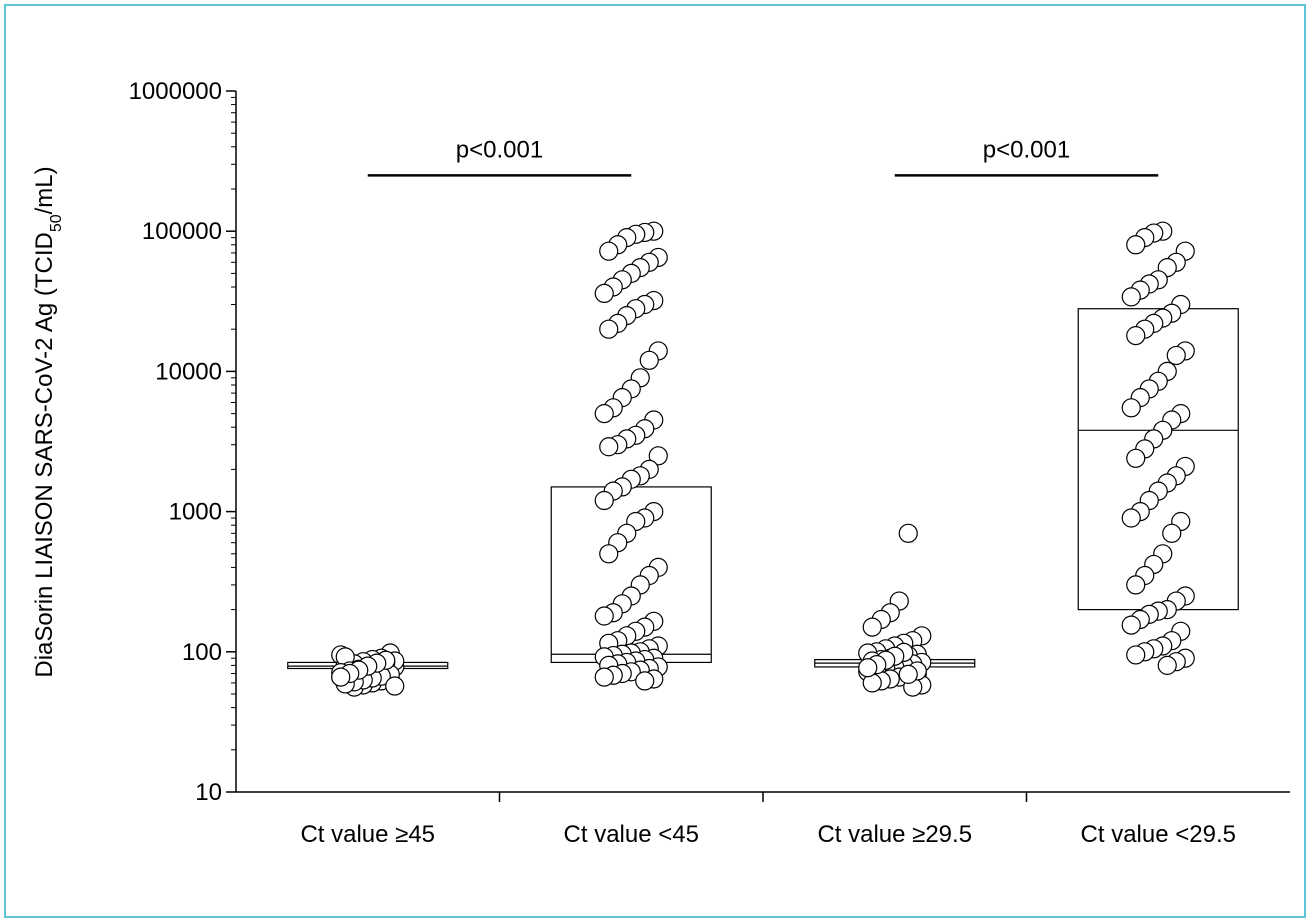  What do you see at coordinates (894, 834) in the screenshot?
I see `x-tick-label: Ct value ≥29.5` at bounding box center [894, 834].